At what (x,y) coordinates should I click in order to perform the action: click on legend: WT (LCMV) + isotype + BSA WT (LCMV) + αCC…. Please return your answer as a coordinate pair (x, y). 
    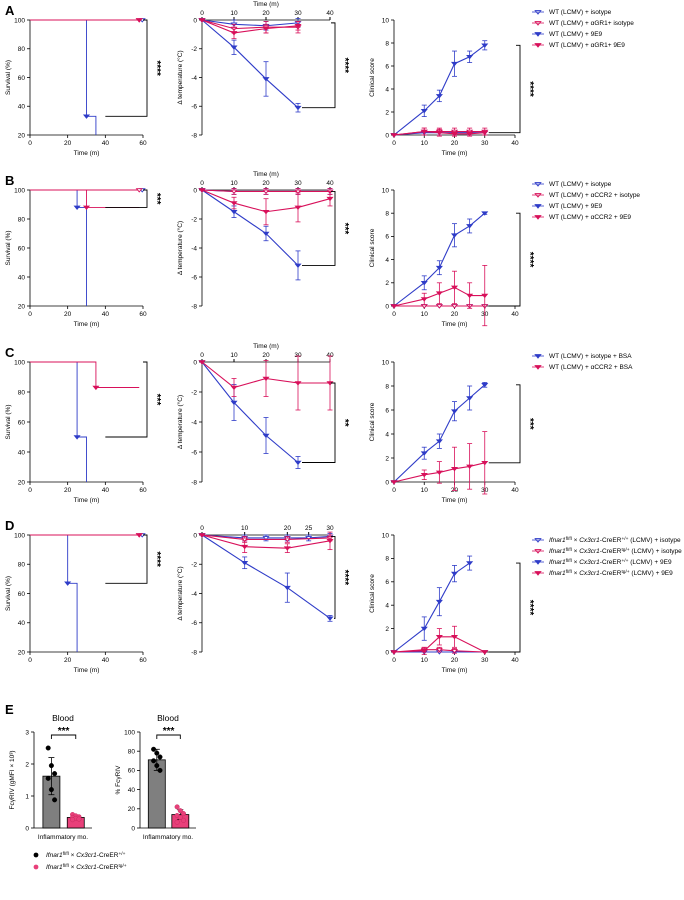
    Looking at the image, I should click on (582, 362).